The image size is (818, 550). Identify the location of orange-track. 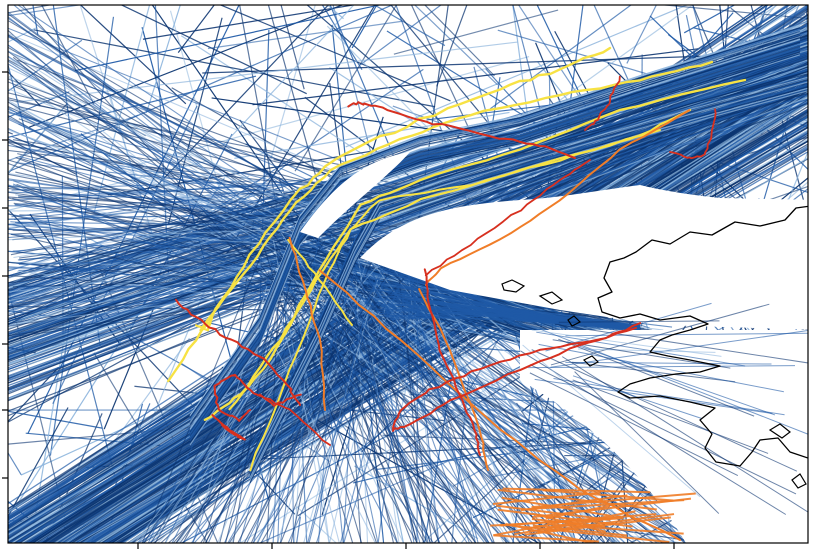
(307, 323).